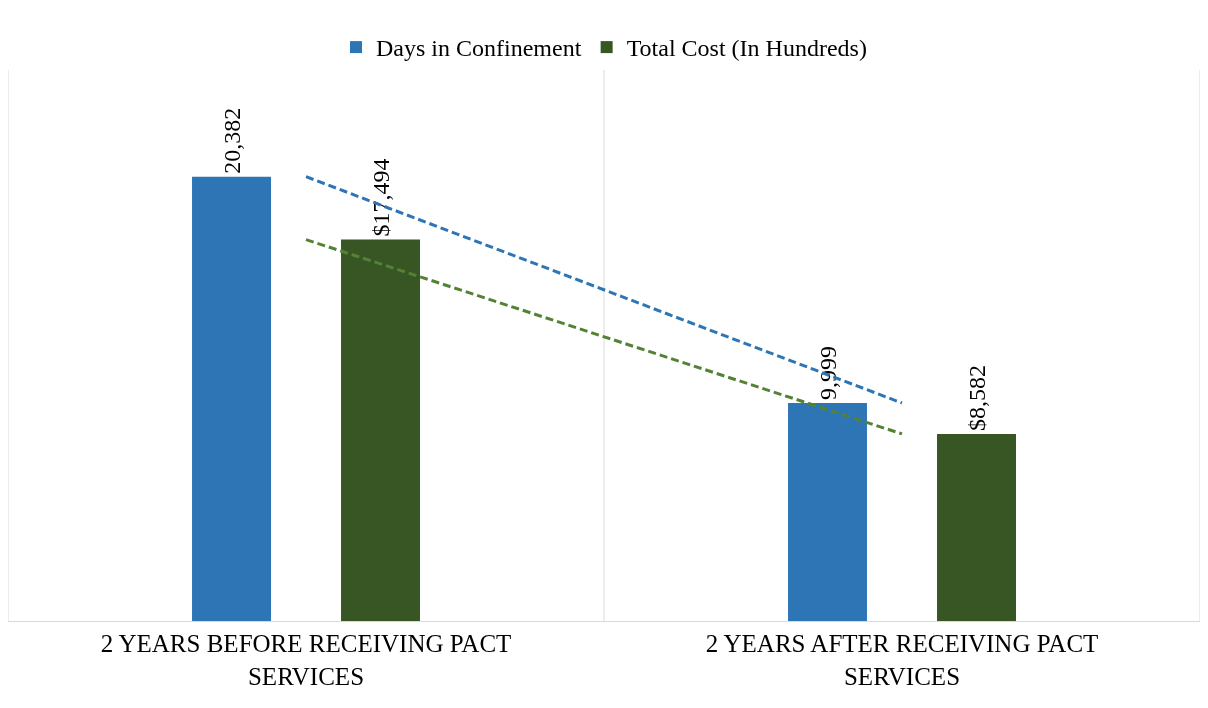  Describe the element at coordinates (380, 197) in the screenshot. I see `data-label: $17,494` at that location.